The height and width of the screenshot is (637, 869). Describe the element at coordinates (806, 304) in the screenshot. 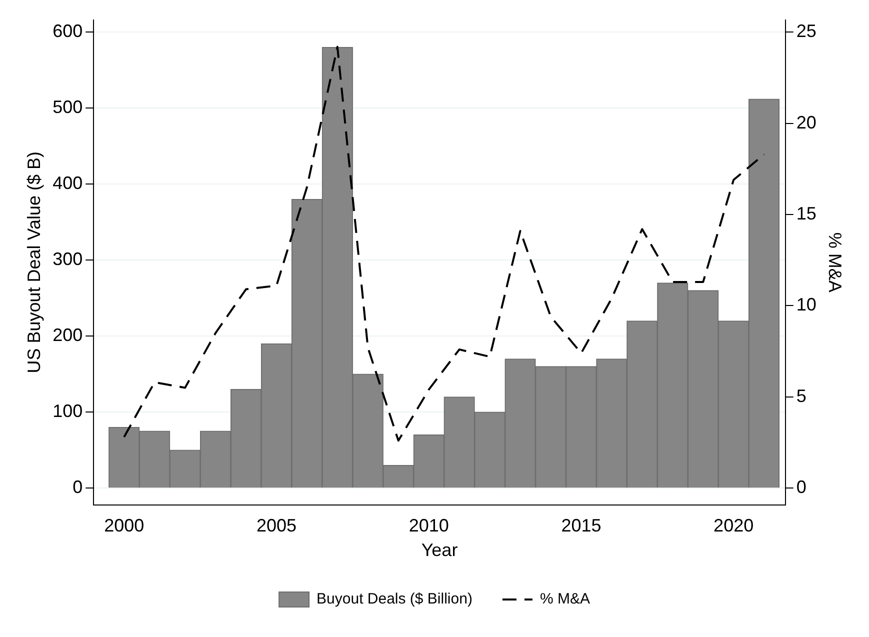

I see `y2-tick-label: 10` at that location.